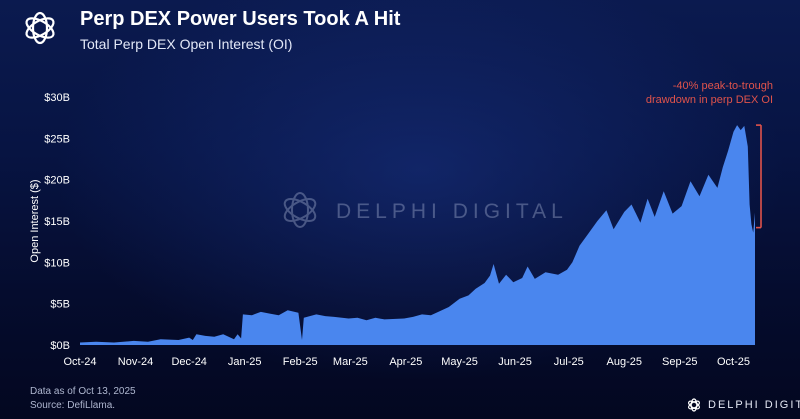  What do you see at coordinates (754, 405) in the screenshot?
I see `brand-text: DELPHI DIGITAL` at bounding box center [754, 405].